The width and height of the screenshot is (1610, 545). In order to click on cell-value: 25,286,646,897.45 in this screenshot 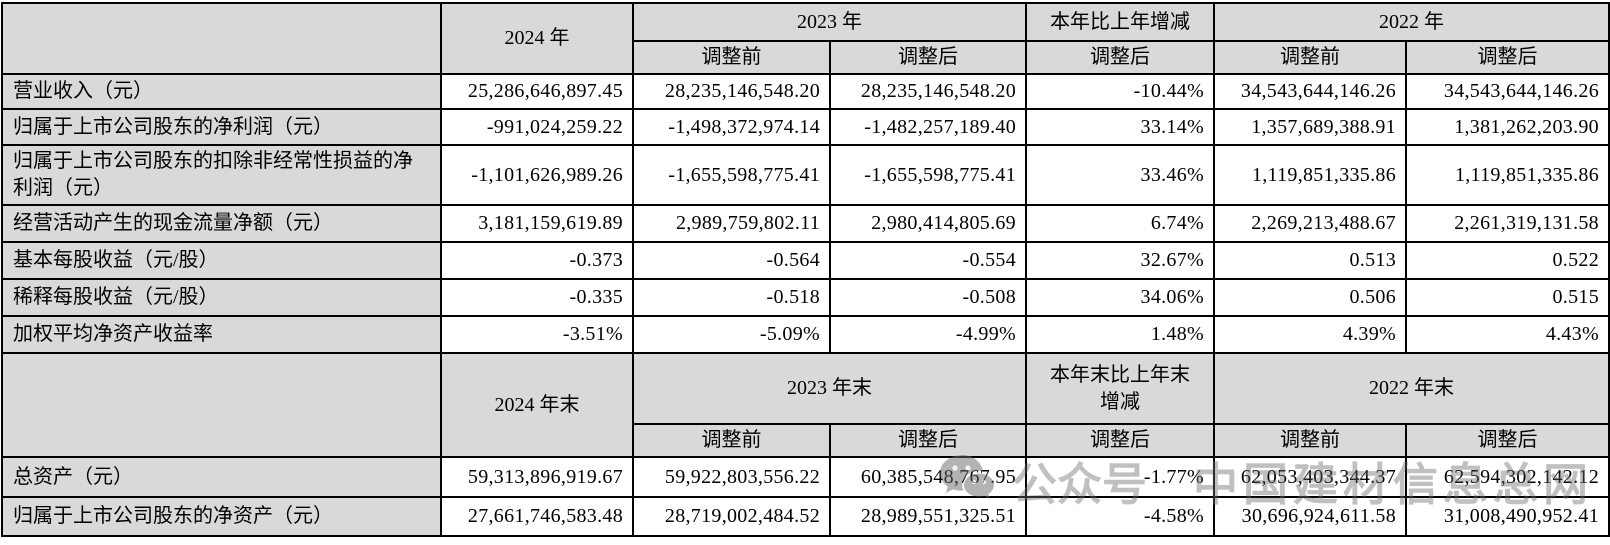, I will do `click(537, 91)`.